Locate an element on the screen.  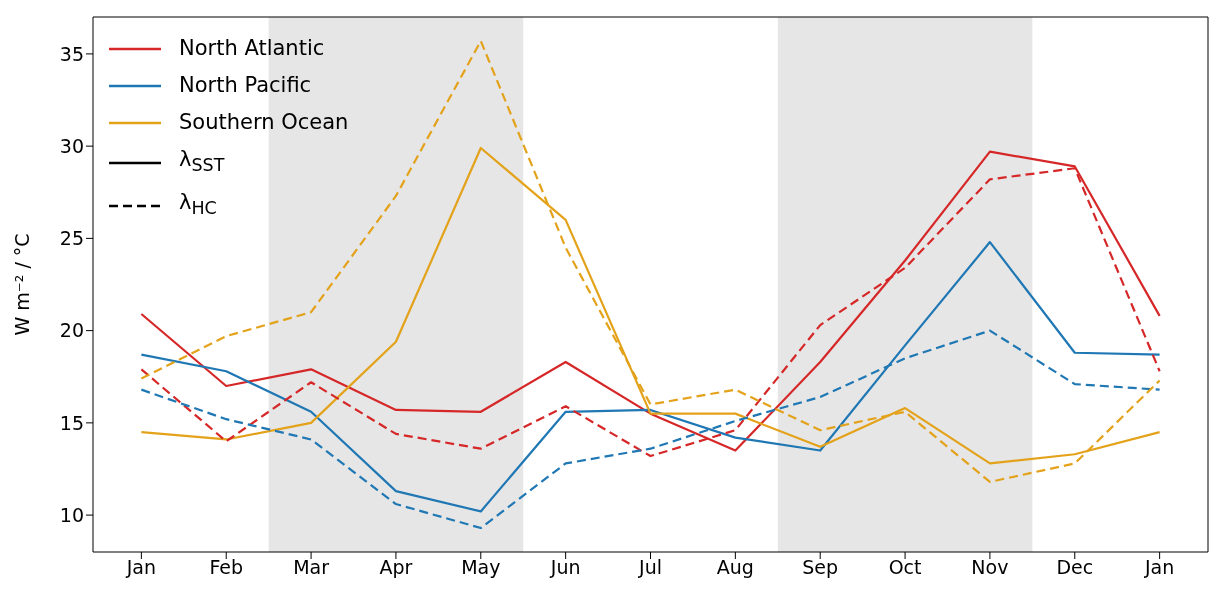
y-tick-label: 30 is located at coordinates (71, 145).